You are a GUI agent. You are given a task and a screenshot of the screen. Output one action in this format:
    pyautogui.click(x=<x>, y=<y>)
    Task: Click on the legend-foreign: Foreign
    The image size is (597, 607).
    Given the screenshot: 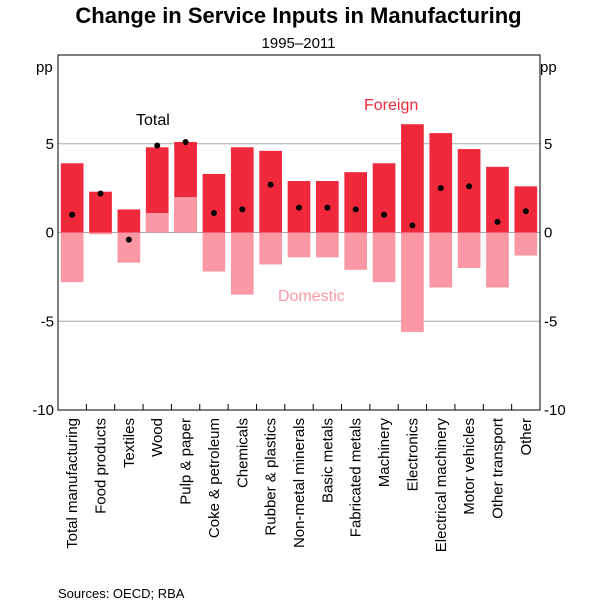 What is the action you would take?
    pyautogui.click(x=391, y=105)
    